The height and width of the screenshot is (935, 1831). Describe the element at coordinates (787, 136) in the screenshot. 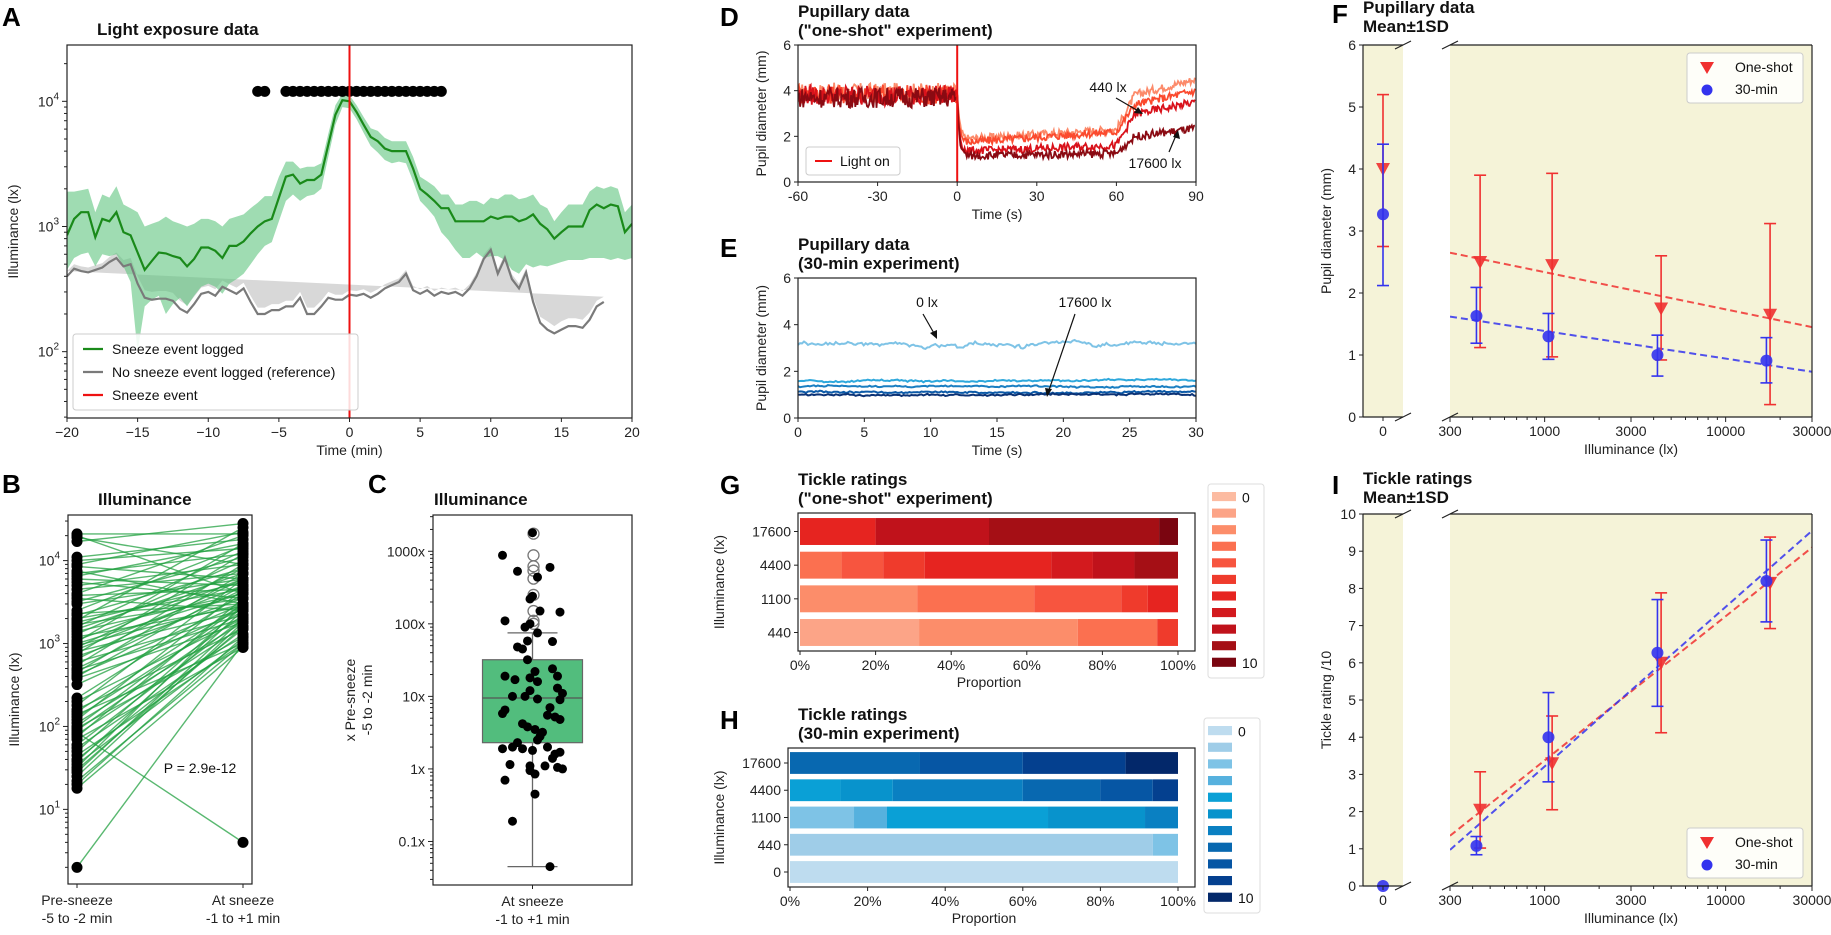

I see `y-tick-label: 2` at that location.